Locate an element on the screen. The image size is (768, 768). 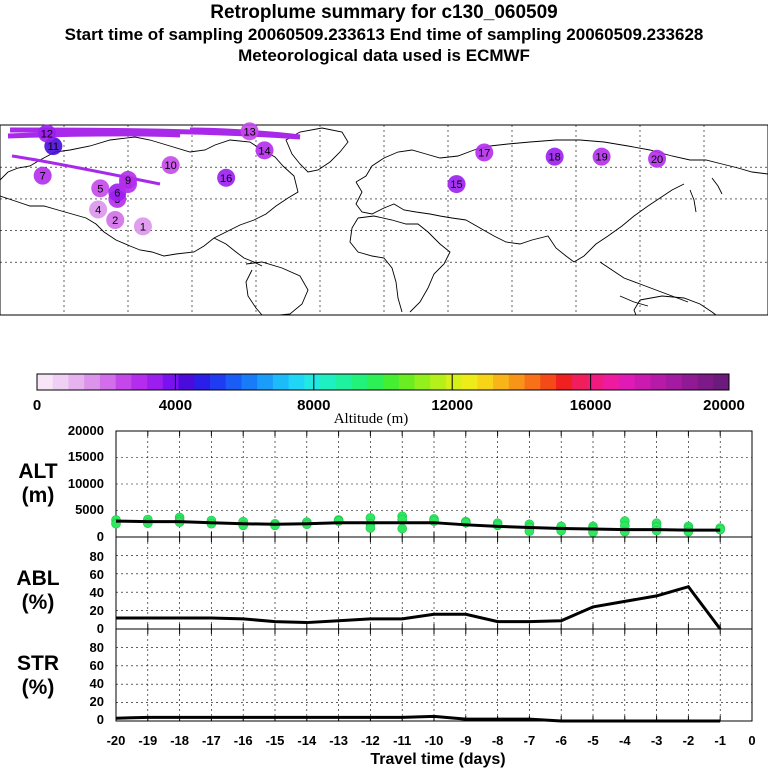
cluster-label: 19 is located at coordinates (601, 158).